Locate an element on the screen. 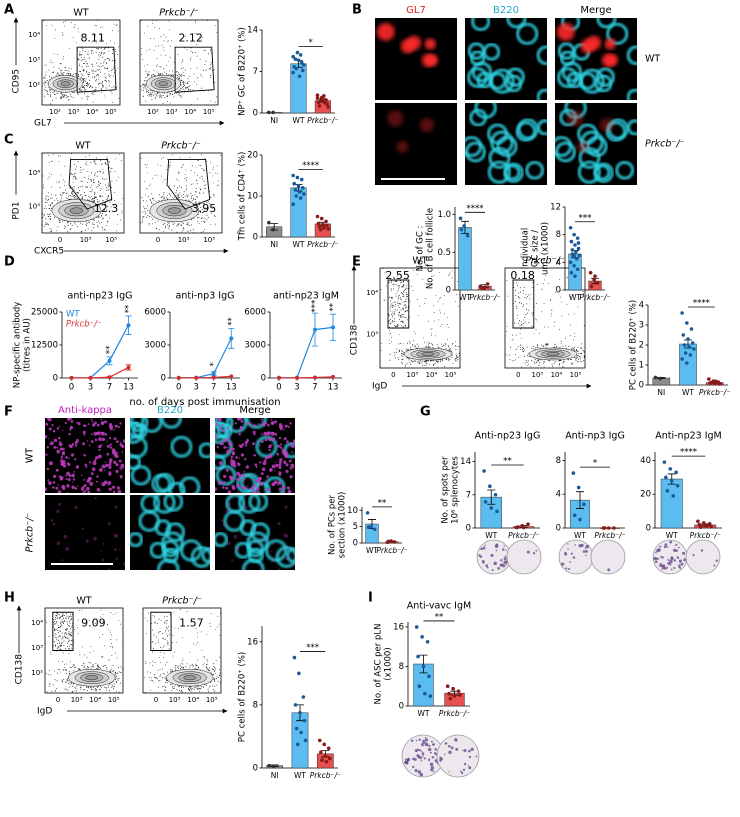 The width and height of the screenshot is (740, 817). y-axis-label: PC cells of B220⁺ (%) is located at coordinates (634, 345).